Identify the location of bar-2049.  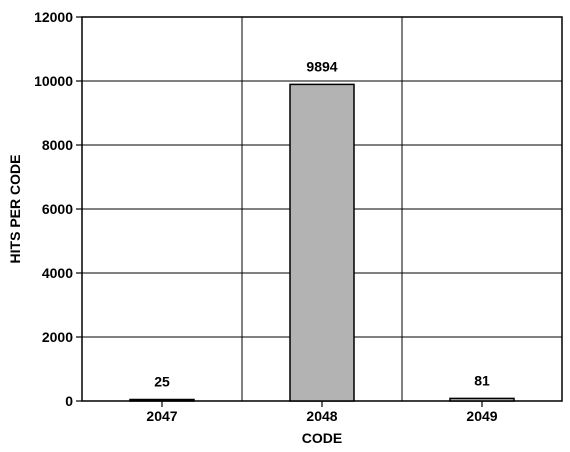
(482, 399).